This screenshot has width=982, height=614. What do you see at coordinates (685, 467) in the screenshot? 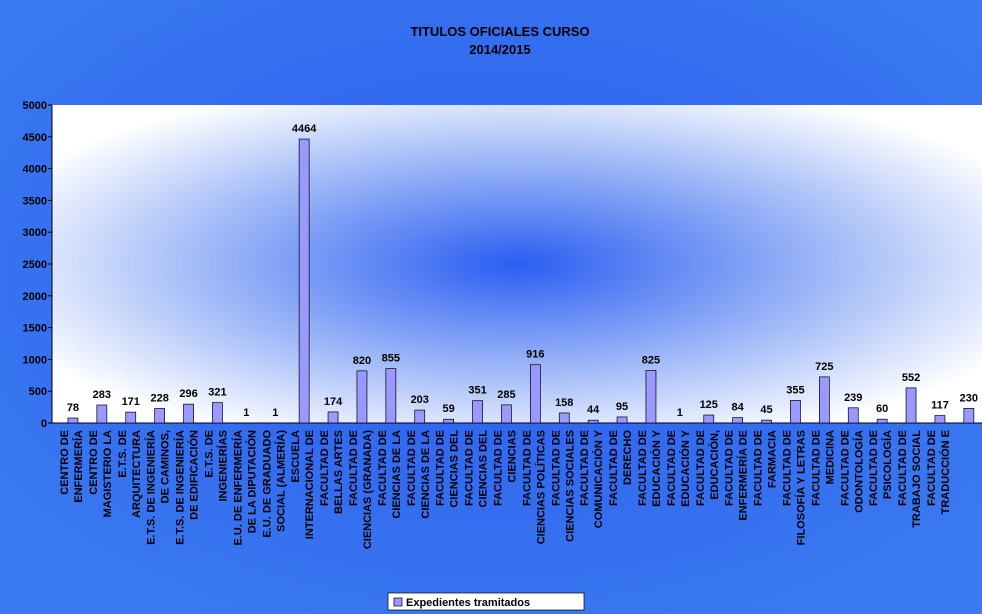
I see `x-tick-label: EDUCACIÓN Y` at bounding box center [685, 467].